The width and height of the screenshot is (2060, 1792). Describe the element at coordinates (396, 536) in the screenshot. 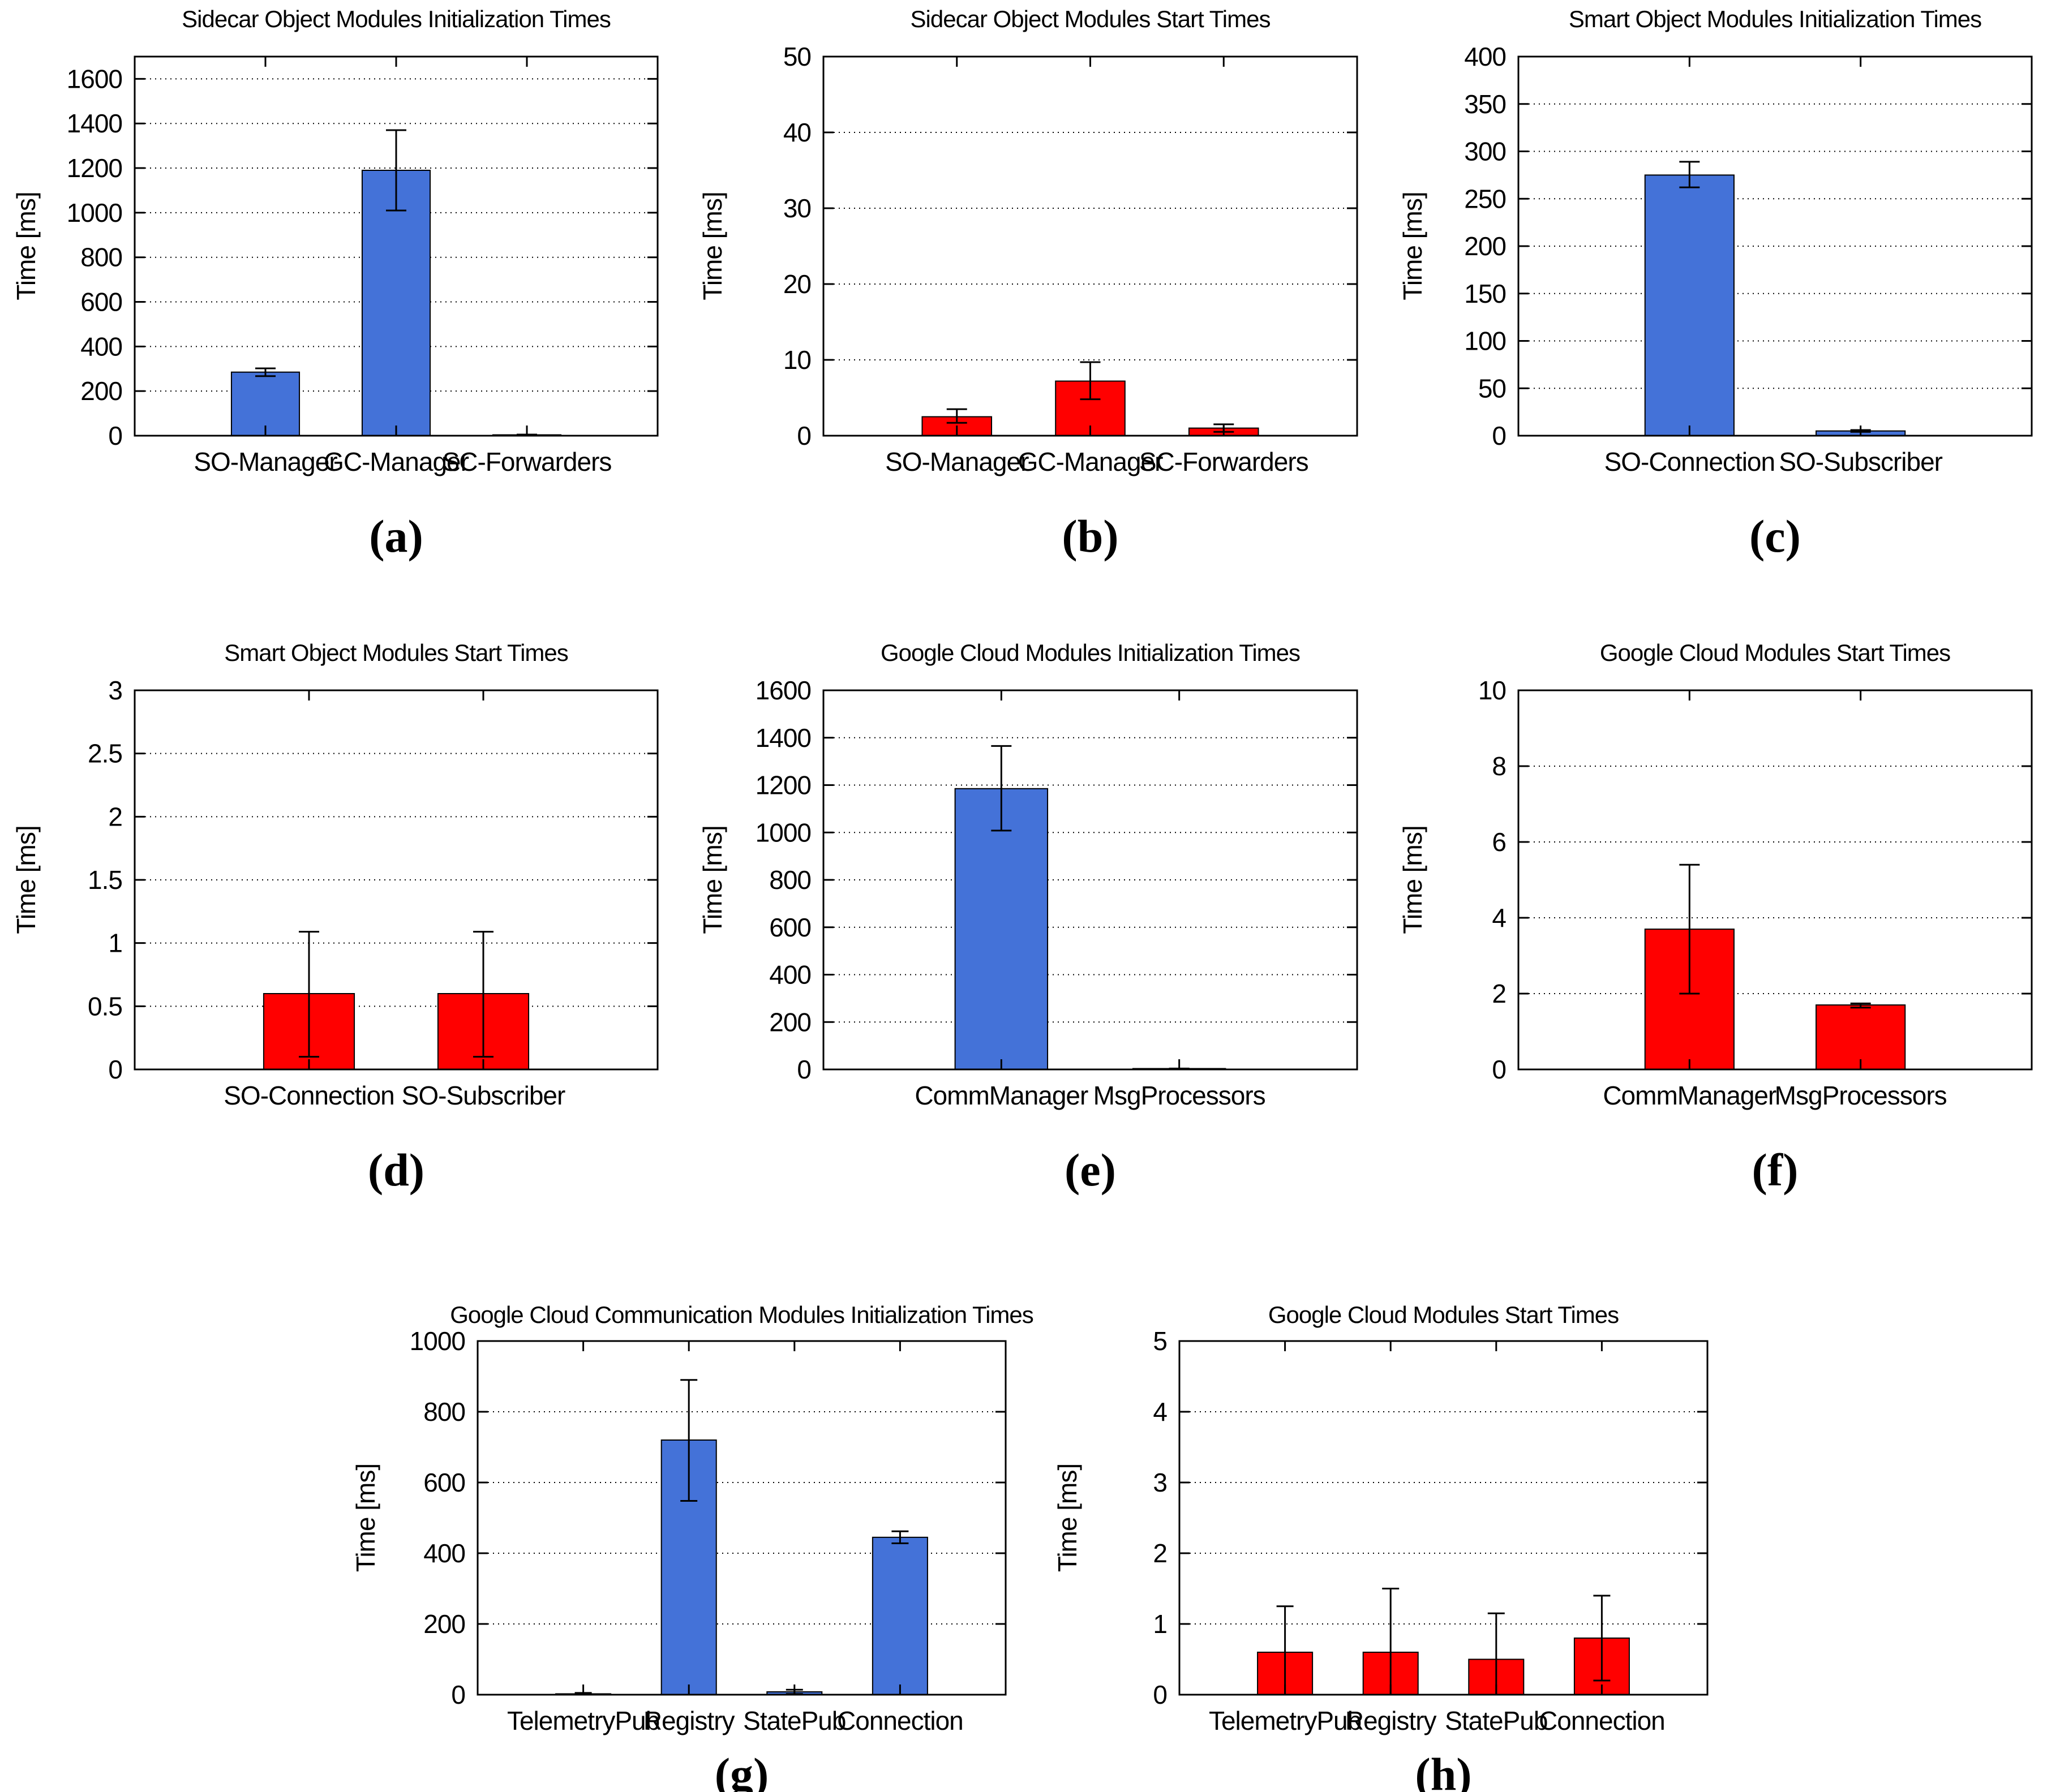

I see `panel-letter: (a)` at that location.